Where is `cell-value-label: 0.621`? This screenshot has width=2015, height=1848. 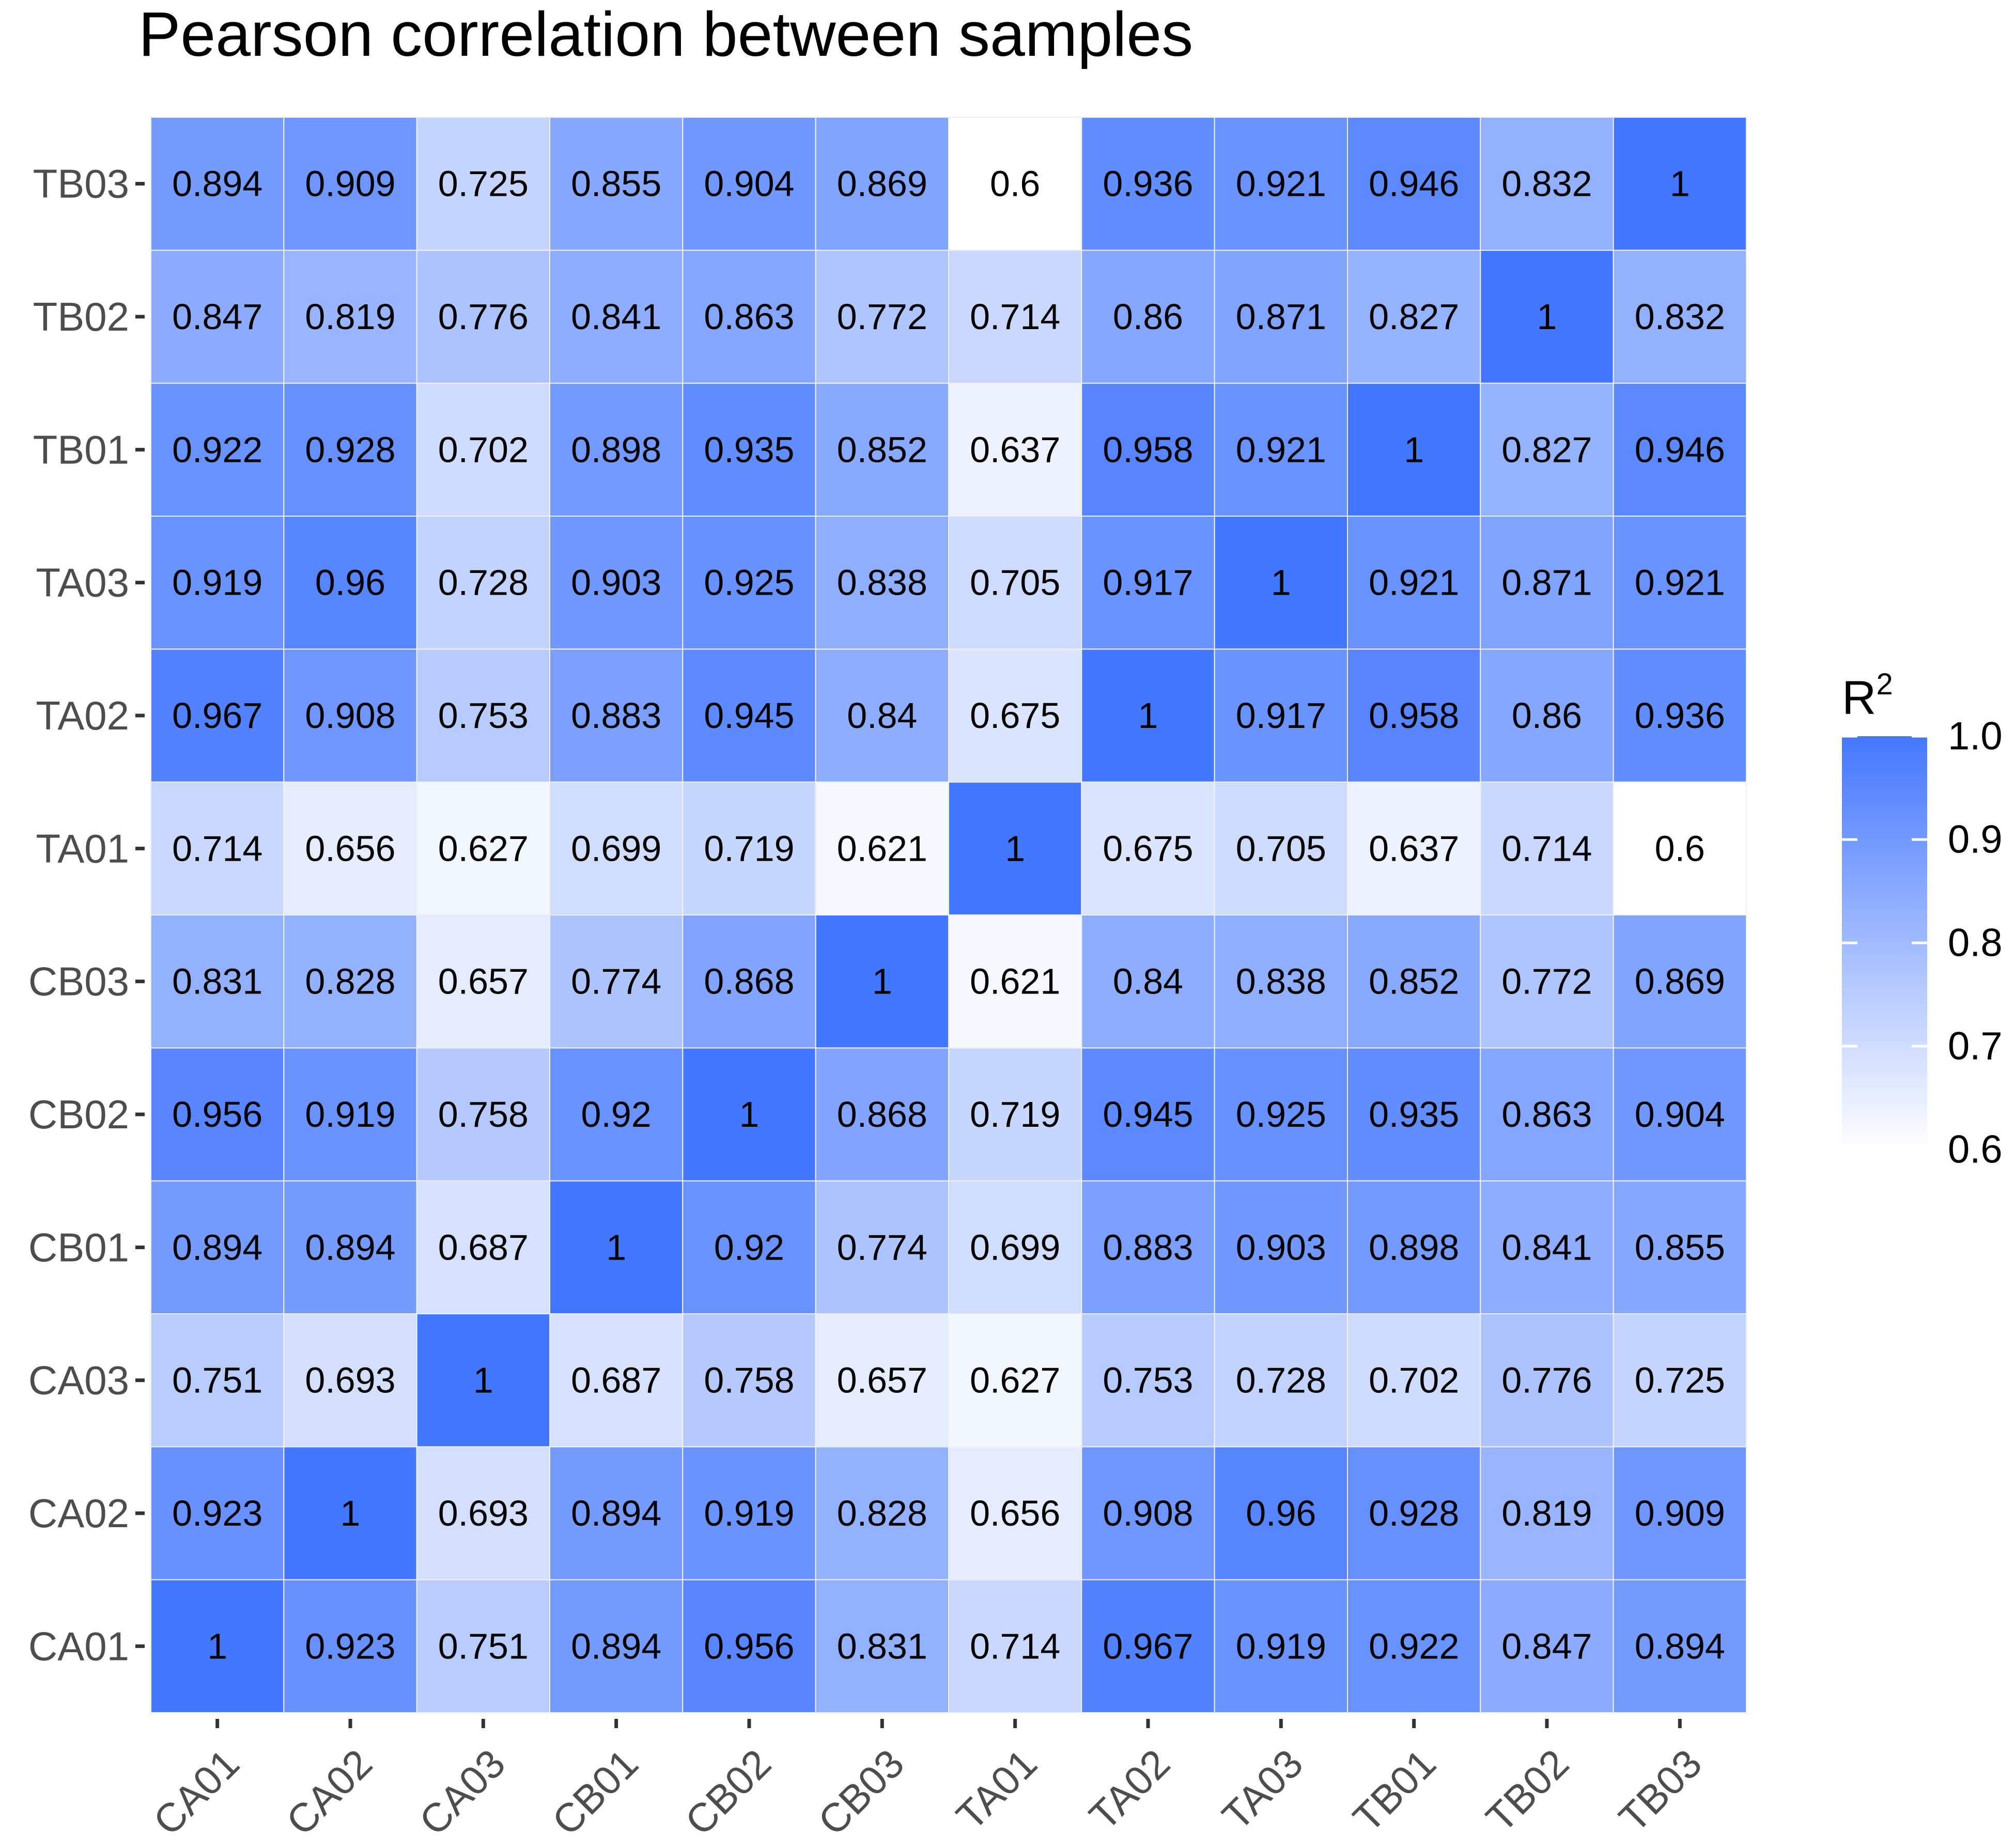 cell-value-label: 0.621 is located at coordinates (882, 848).